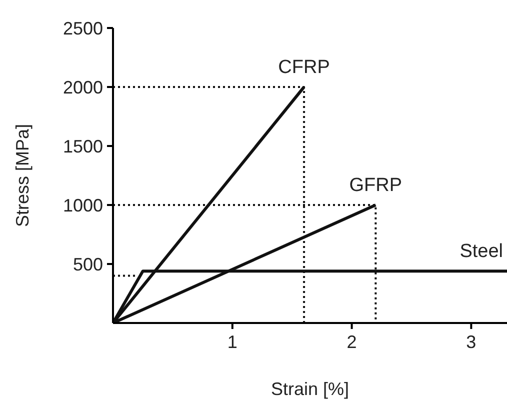  I want to click on x-axis-title: Strain [%], so click(310, 389).